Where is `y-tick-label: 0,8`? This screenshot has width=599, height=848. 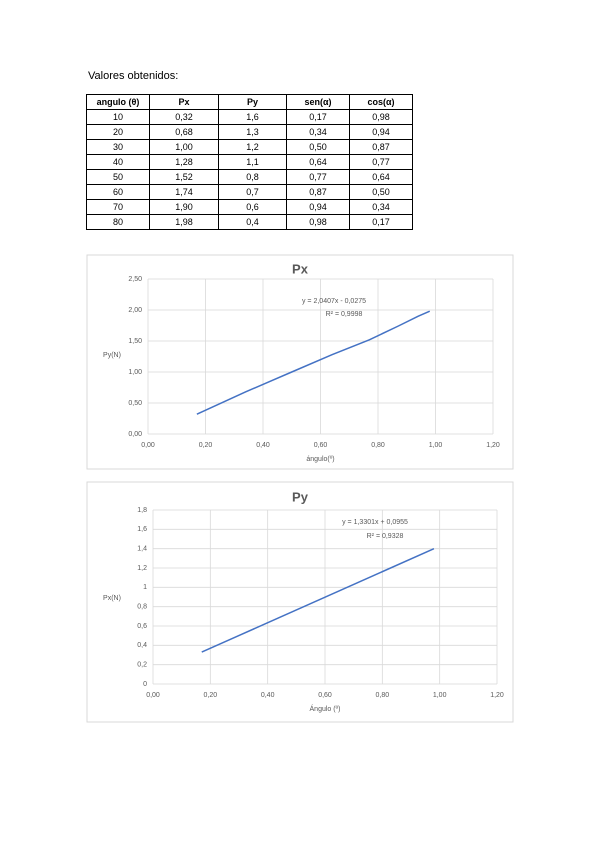
y-tick-label: 0,8 is located at coordinates (142, 607).